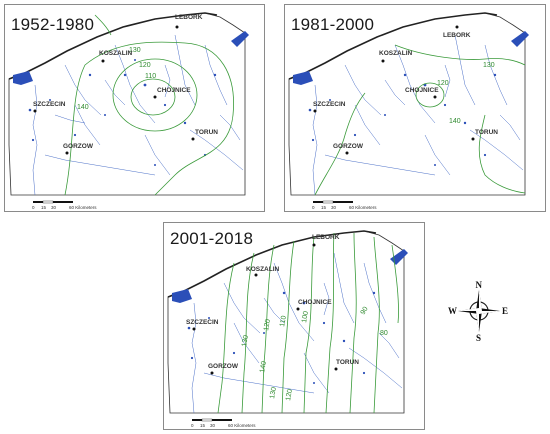  I want to click on compass-w: W, so click(452, 311).